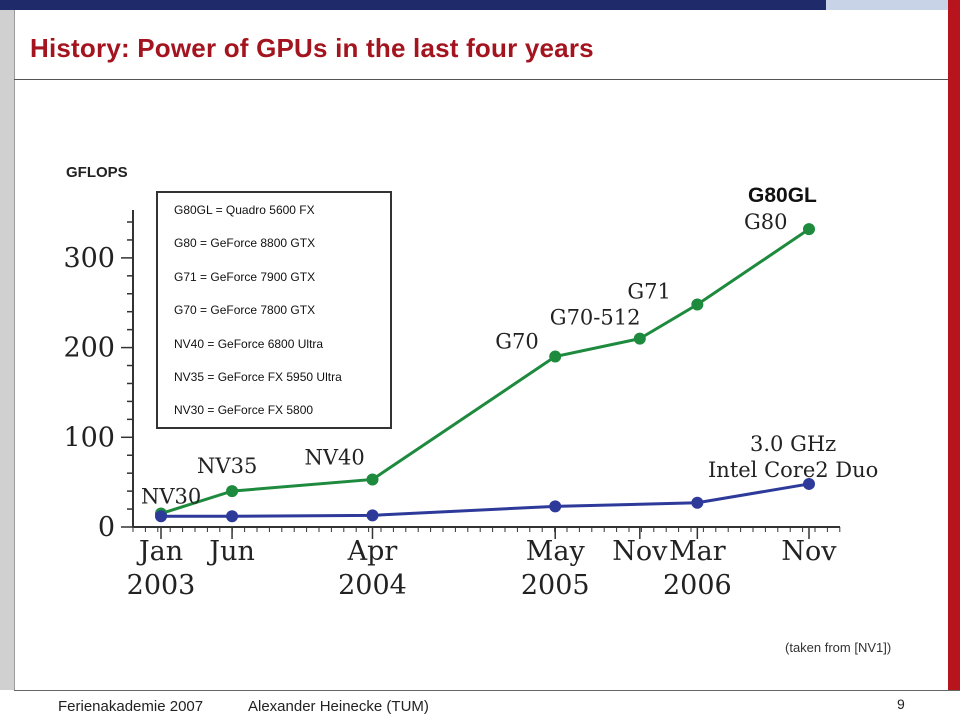 The image size is (960, 720). What do you see at coordinates (485, 500) in the screenshot?
I see `cpu-series-line` at bounding box center [485, 500].